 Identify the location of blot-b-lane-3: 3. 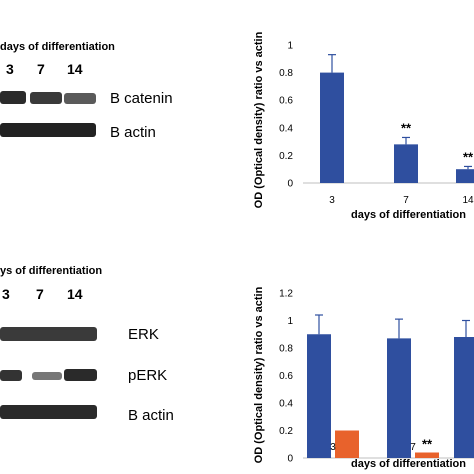
(6, 294).